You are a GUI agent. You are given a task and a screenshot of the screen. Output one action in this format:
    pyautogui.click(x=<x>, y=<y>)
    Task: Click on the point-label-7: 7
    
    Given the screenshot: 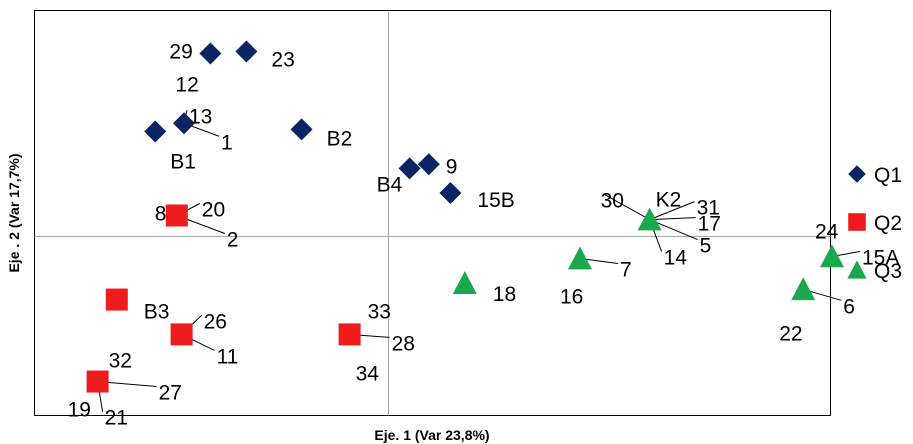 What is the action you would take?
    pyautogui.click(x=626, y=270)
    